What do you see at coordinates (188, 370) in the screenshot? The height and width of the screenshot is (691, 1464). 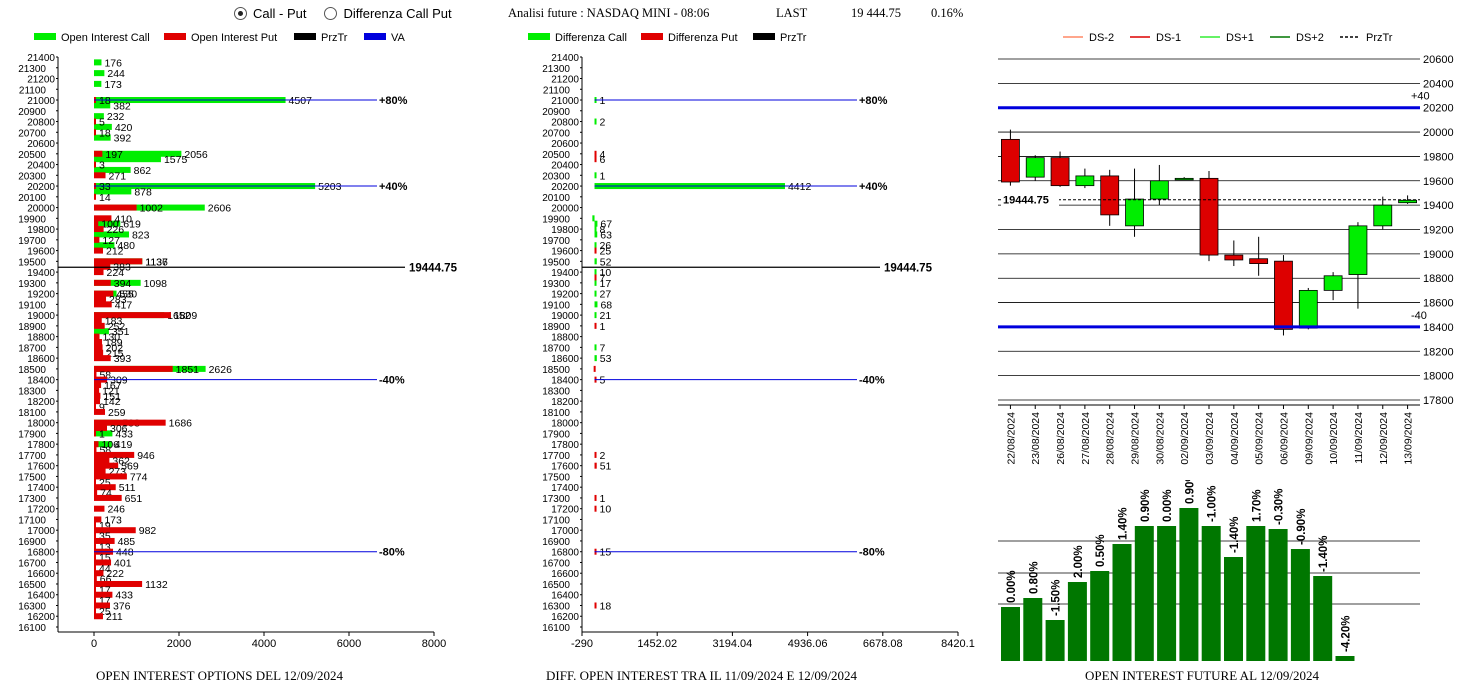 I see `put-value-label: 1851` at bounding box center [188, 370].